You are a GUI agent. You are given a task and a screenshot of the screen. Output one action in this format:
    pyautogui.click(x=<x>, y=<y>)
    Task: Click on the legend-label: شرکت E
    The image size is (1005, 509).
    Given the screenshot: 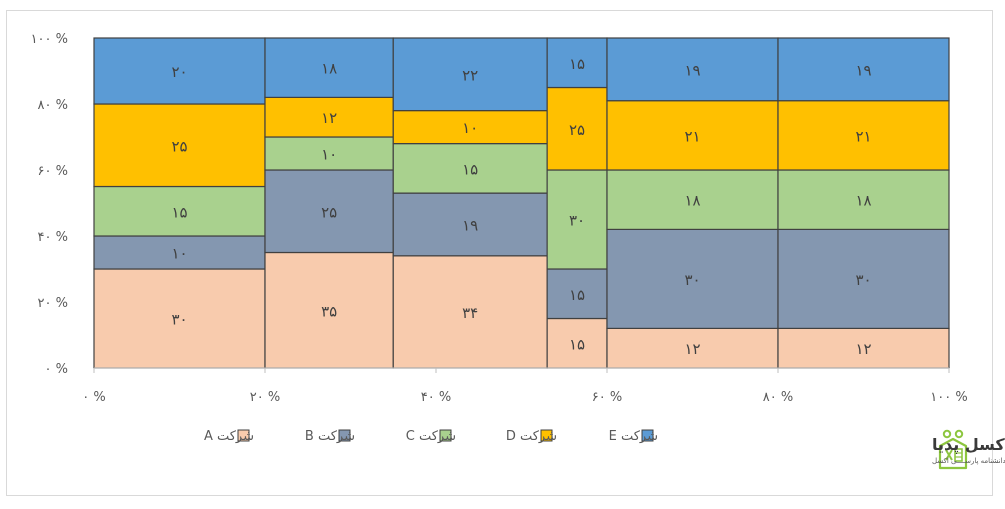 What is the action you would take?
    pyautogui.click(x=633, y=436)
    